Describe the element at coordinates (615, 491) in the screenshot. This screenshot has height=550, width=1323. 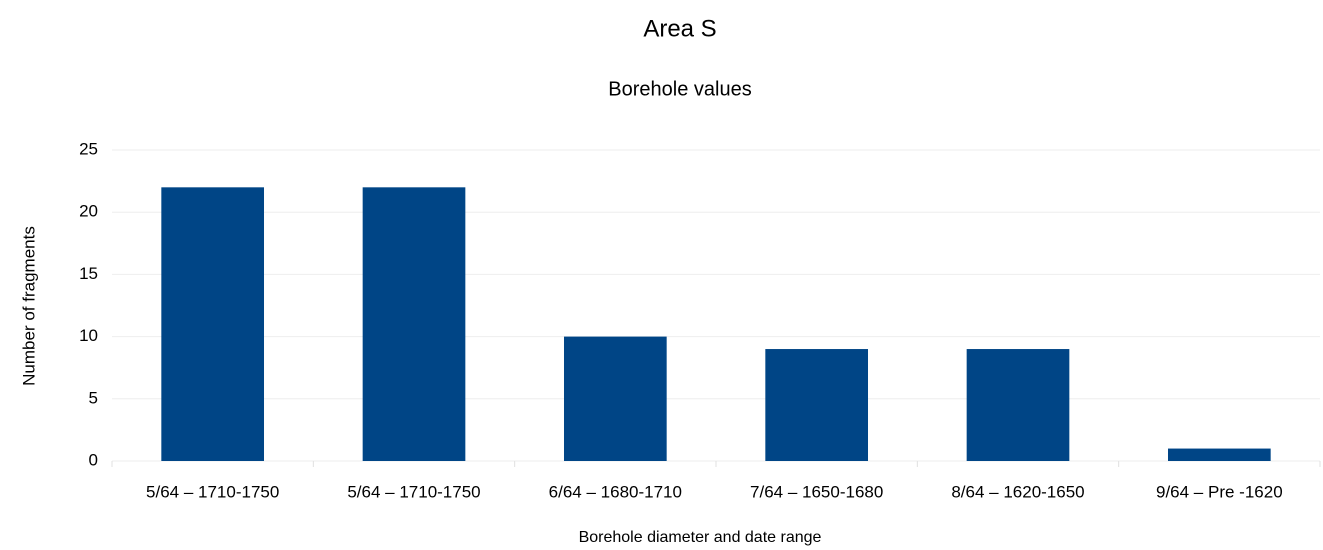
I see `x-tick-label: 6/64 – 1680-1710` at that location.